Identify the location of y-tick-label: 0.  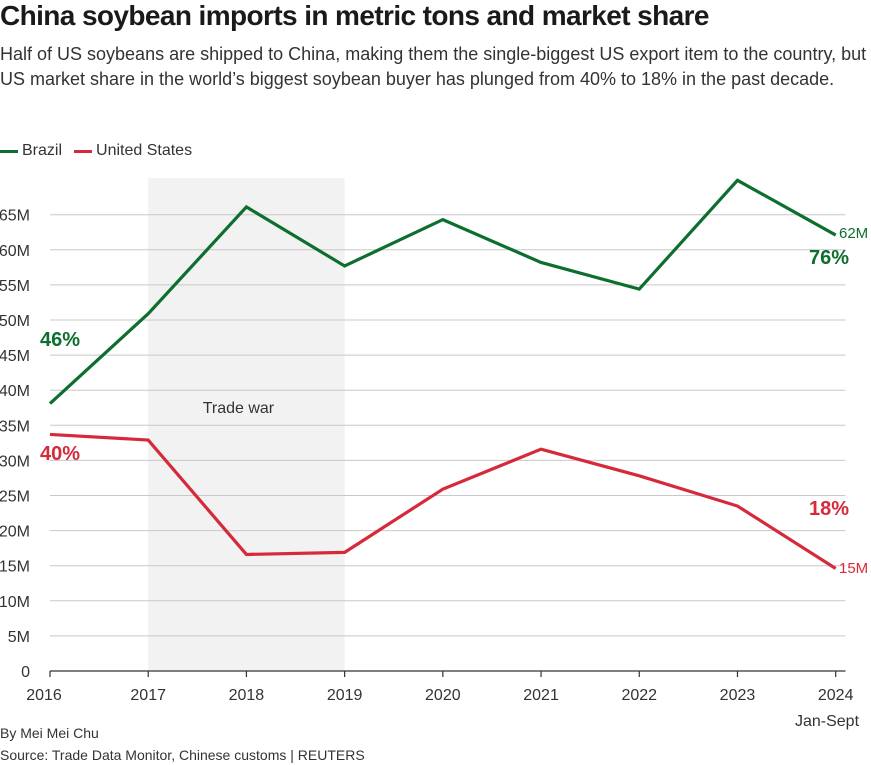
(25, 672).